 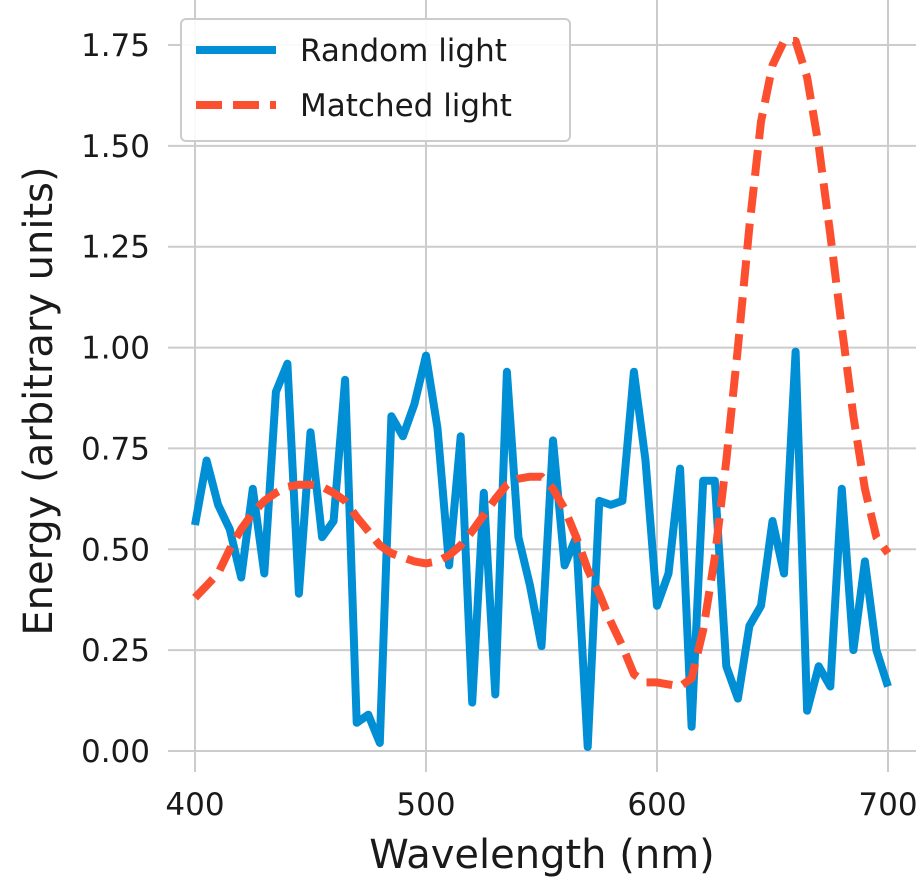 What do you see at coordinates (406, 106) in the screenshot?
I see `legend-label-matched-light: Matched light` at bounding box center [406, 106].